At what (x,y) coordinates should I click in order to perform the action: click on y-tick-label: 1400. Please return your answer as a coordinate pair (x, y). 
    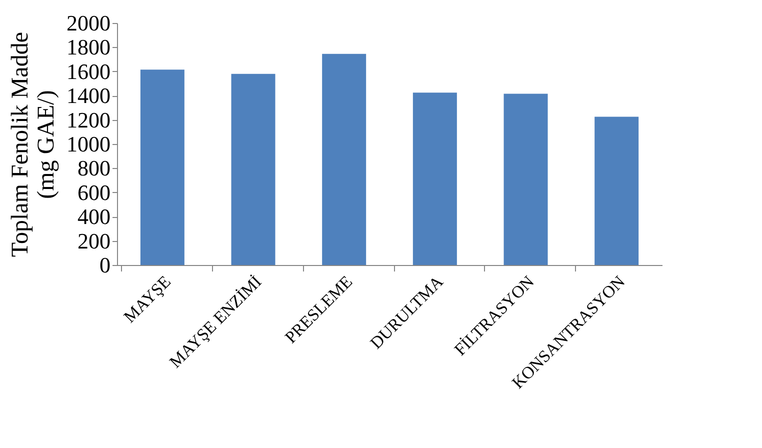
    Looking at the image, I should click on (88, 95).